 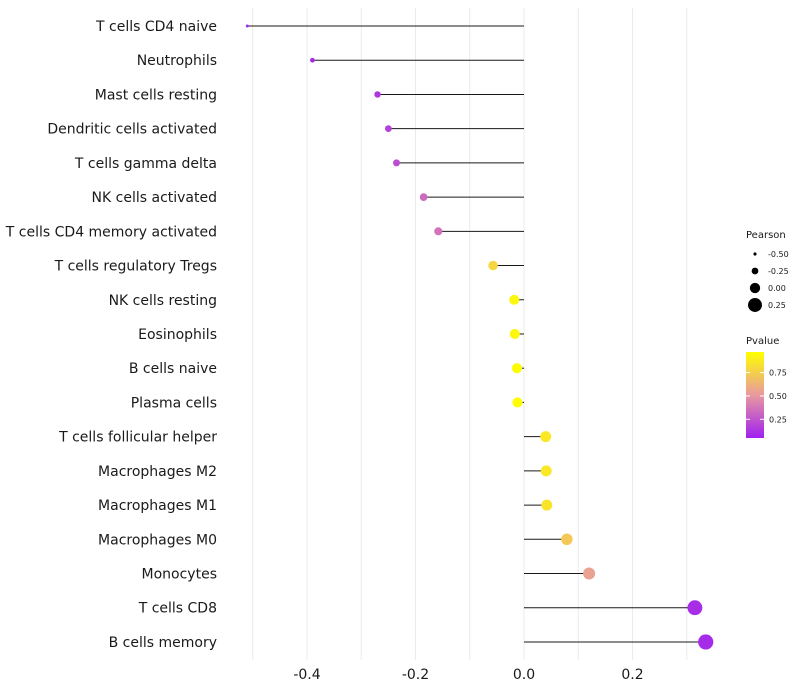 What do you see at coordinates (755, 395) in the screenshot?
I see `pvalue-colorbar` at bounding box center [755, 395].